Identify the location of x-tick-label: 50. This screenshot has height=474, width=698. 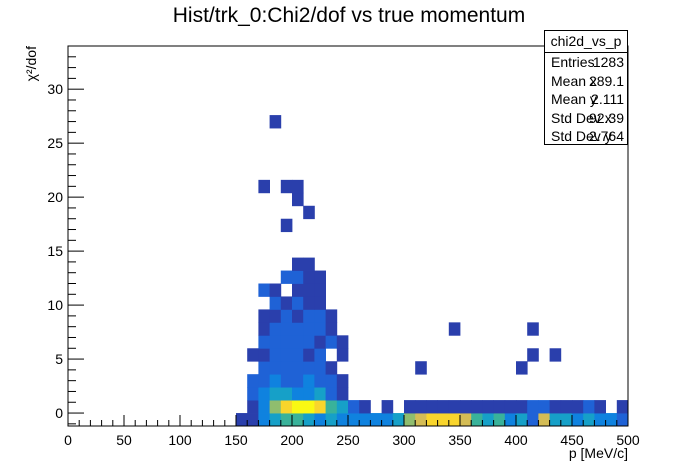
(124, 440).